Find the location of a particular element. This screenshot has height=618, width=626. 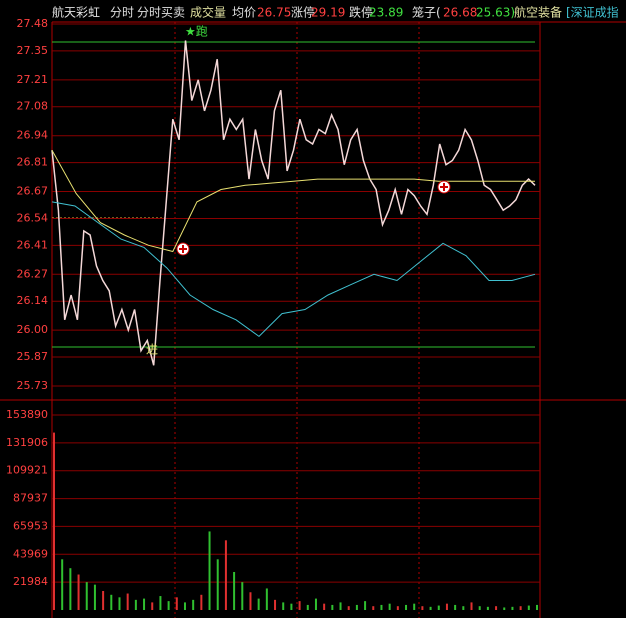

y-tick-label: 27.21 is located at coordinates (33, 79).